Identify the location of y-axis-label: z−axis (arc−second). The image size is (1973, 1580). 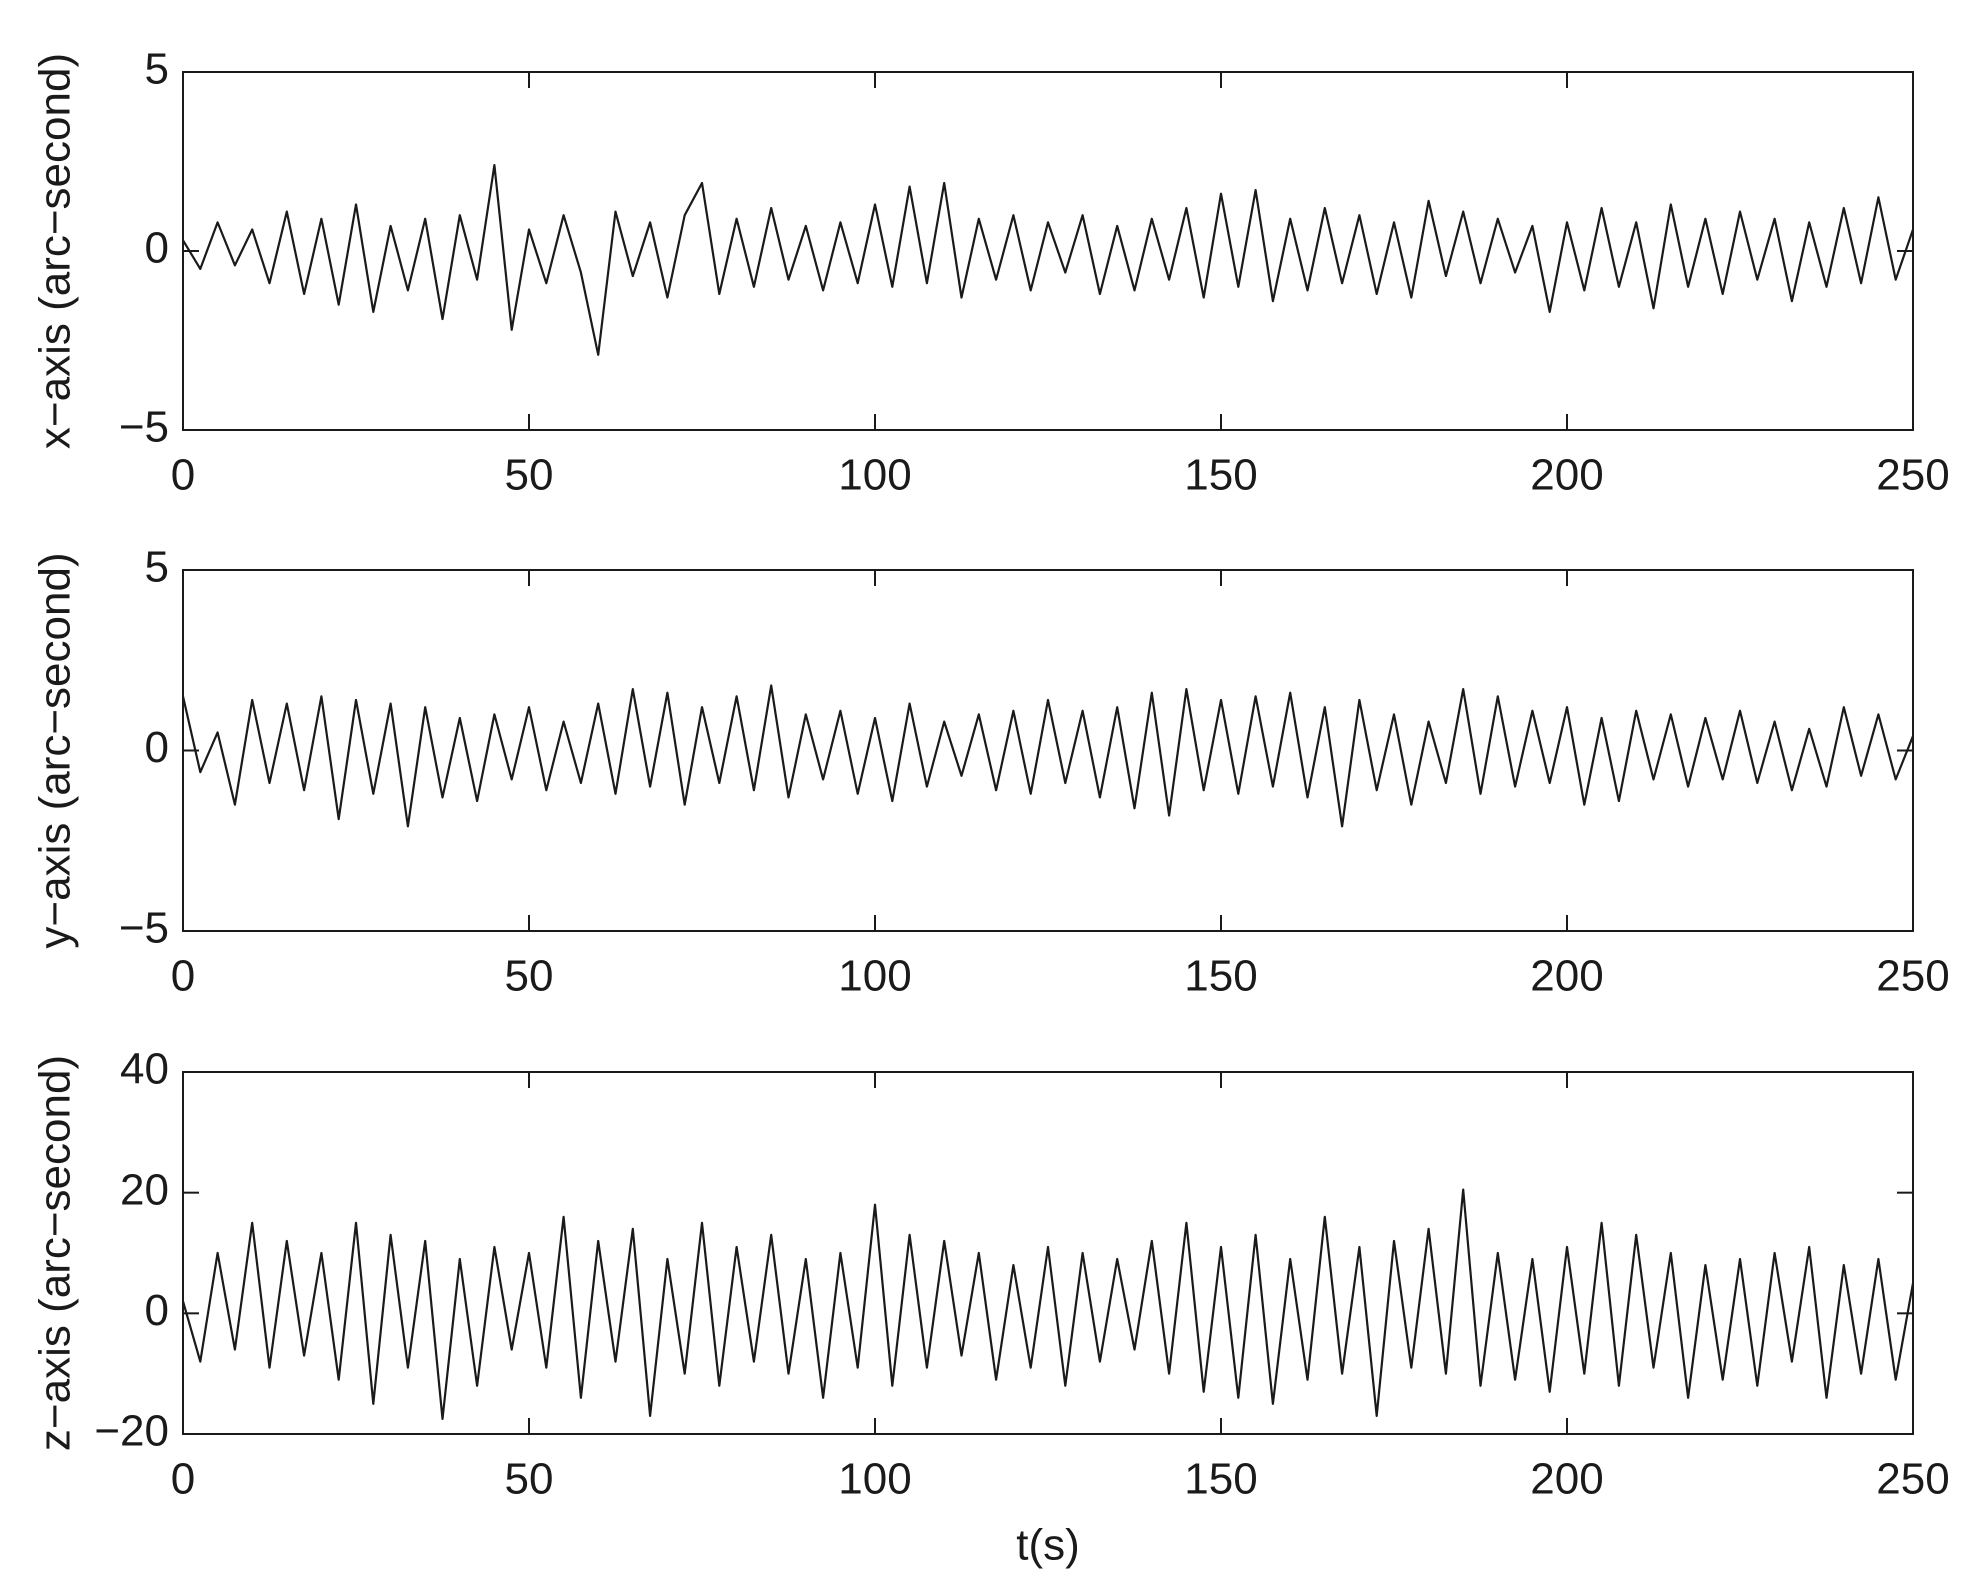
(55, 1253).